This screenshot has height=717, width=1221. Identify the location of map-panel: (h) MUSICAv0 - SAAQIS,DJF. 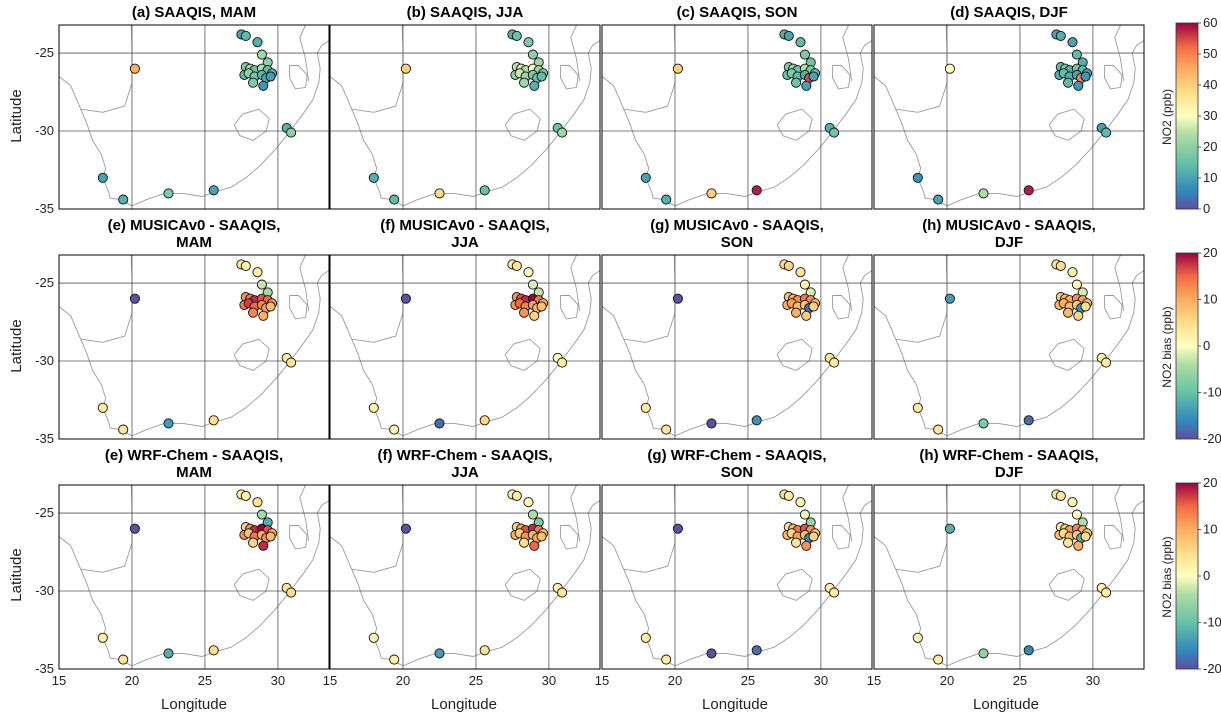
(1009, 328).